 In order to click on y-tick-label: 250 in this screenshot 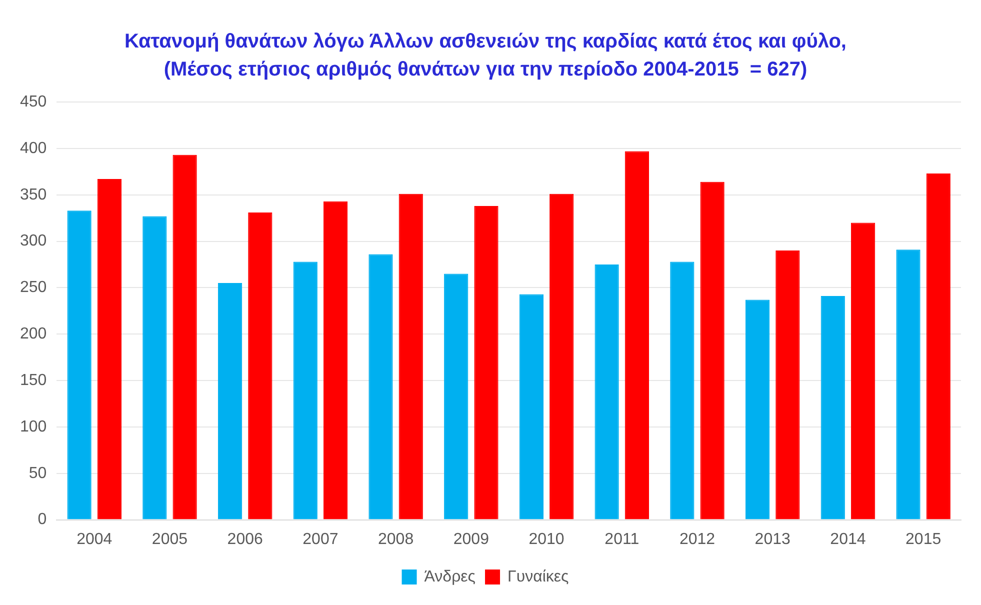, I will do `click(33, 287)`.